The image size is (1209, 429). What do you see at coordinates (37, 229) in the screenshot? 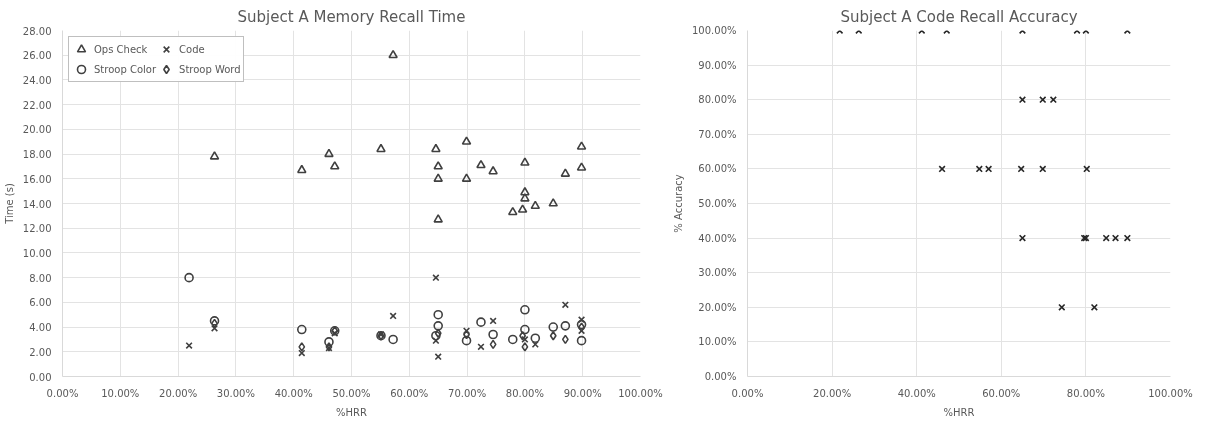
I see `y-tick-label: 12.00` at bounding box center [37, 229].